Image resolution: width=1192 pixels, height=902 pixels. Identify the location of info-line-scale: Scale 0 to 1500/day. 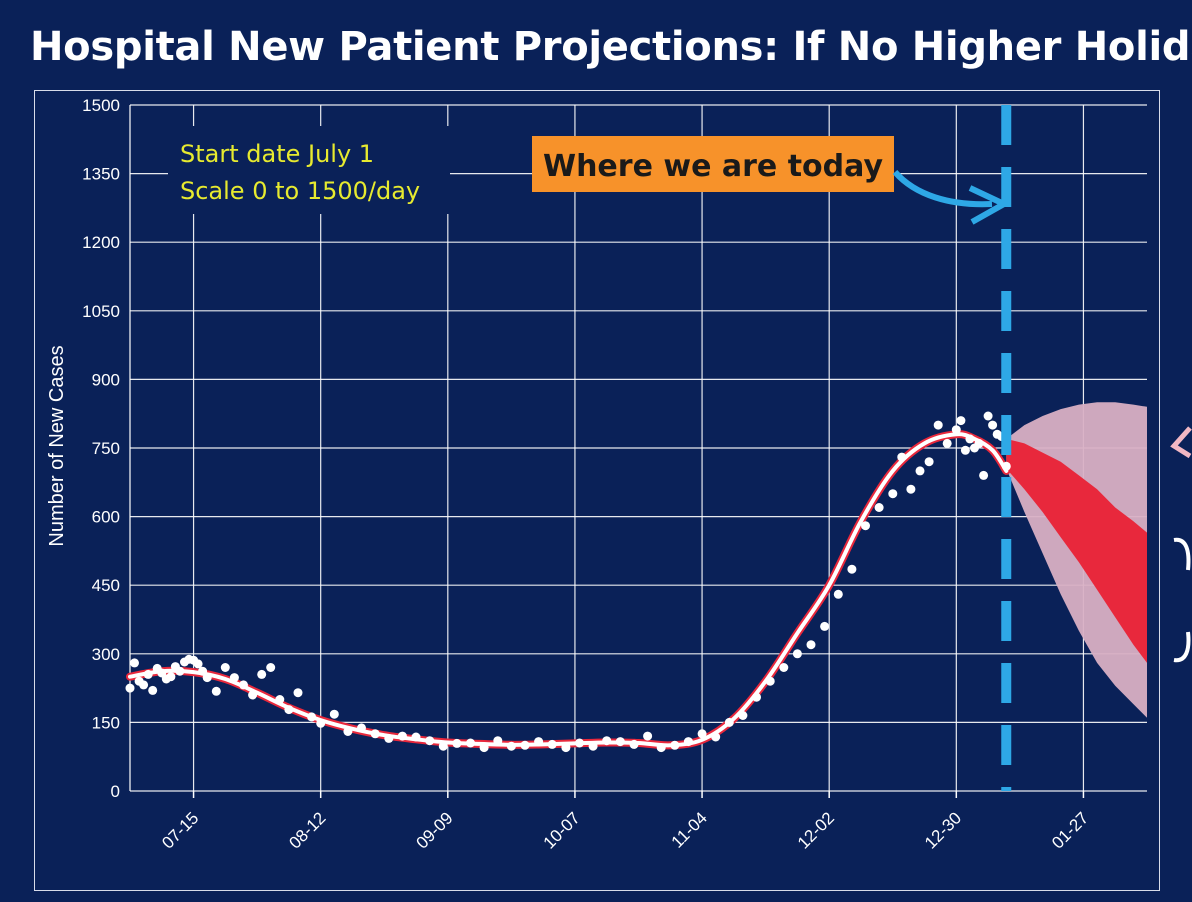
(300, 191).